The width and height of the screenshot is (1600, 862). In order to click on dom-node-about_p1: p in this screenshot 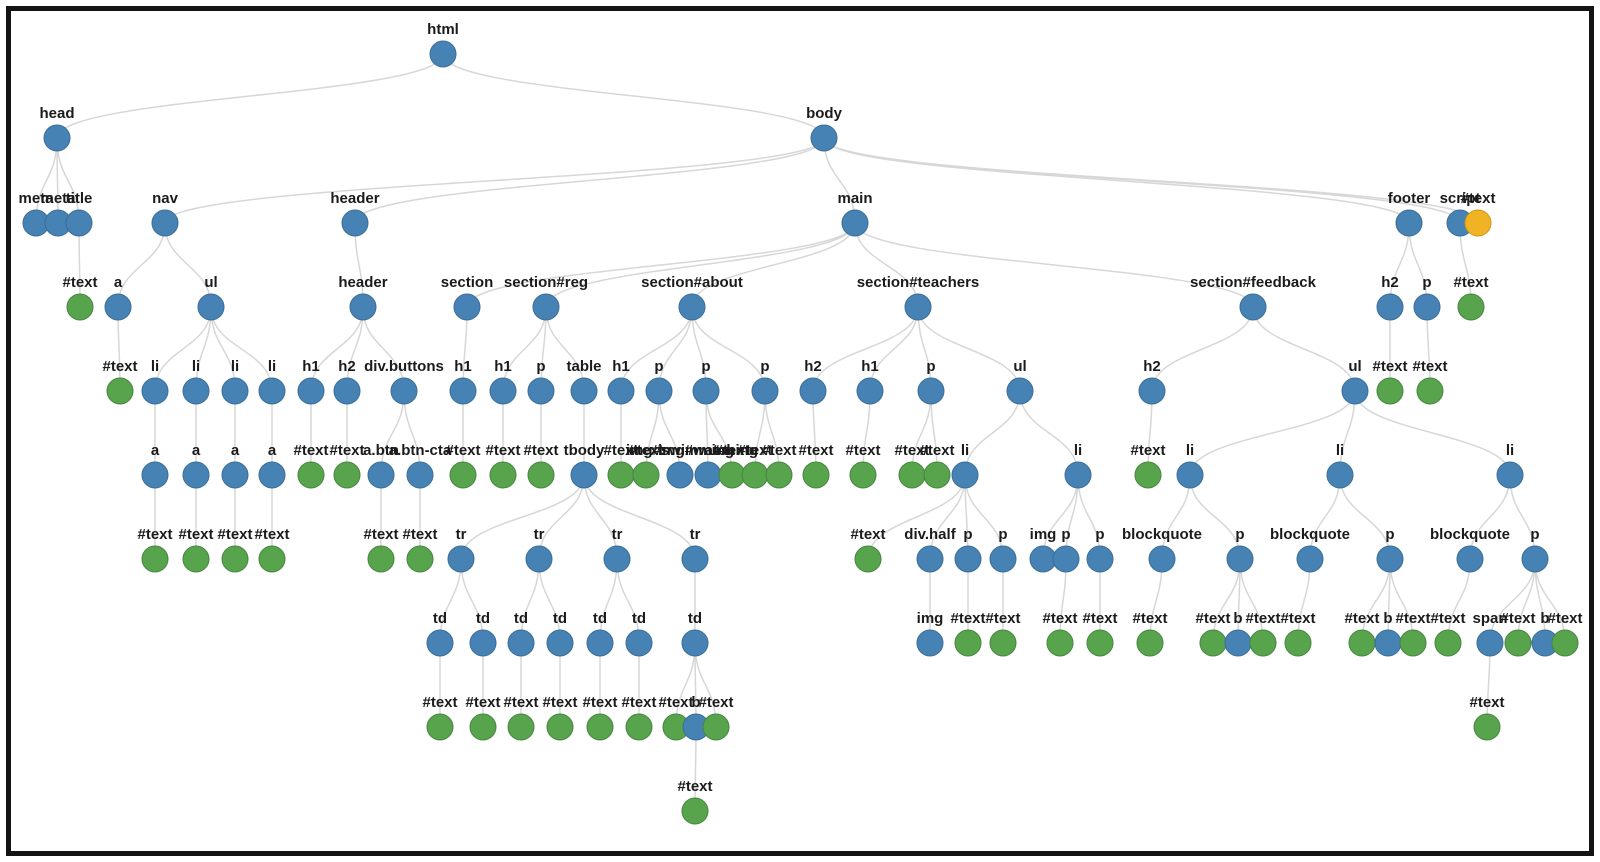, I will do `click(659, 381)`.